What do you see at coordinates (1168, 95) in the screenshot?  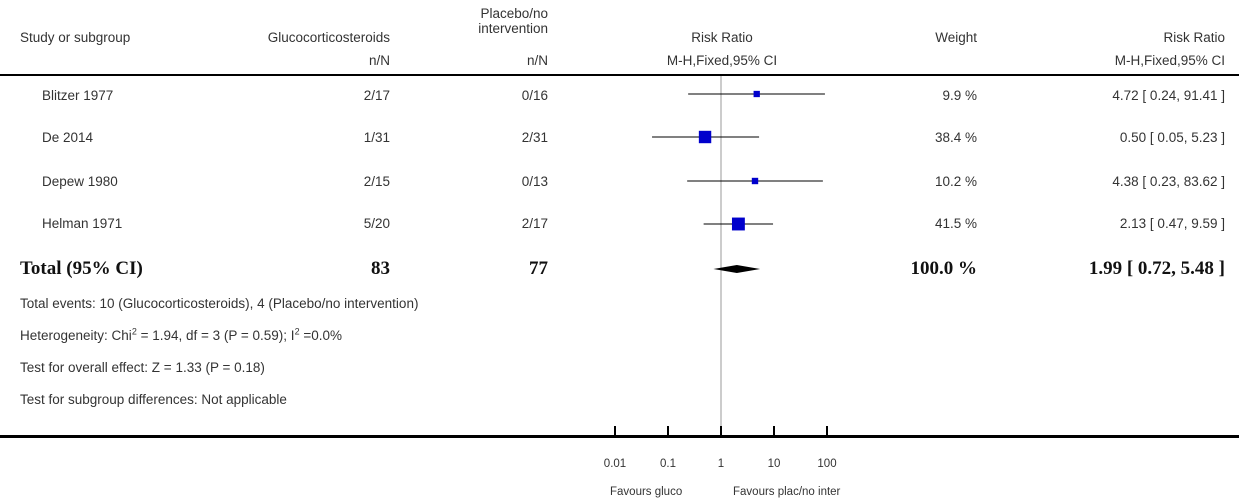 I see `ci-value: 4.72 [ 0.24, 91.41 ]` at bounding box center [1168, 95].